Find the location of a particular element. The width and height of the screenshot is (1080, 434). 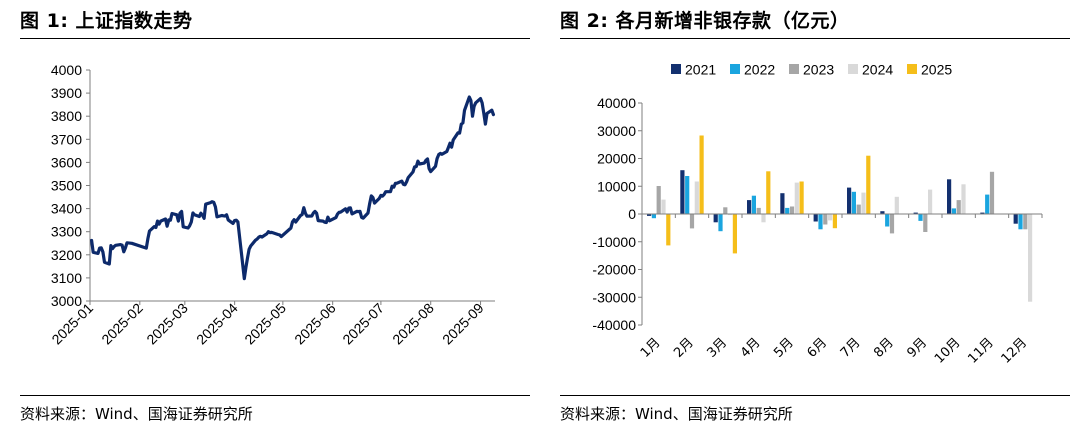

y-tick-label: 3000 is located at coordinates (66, 301).